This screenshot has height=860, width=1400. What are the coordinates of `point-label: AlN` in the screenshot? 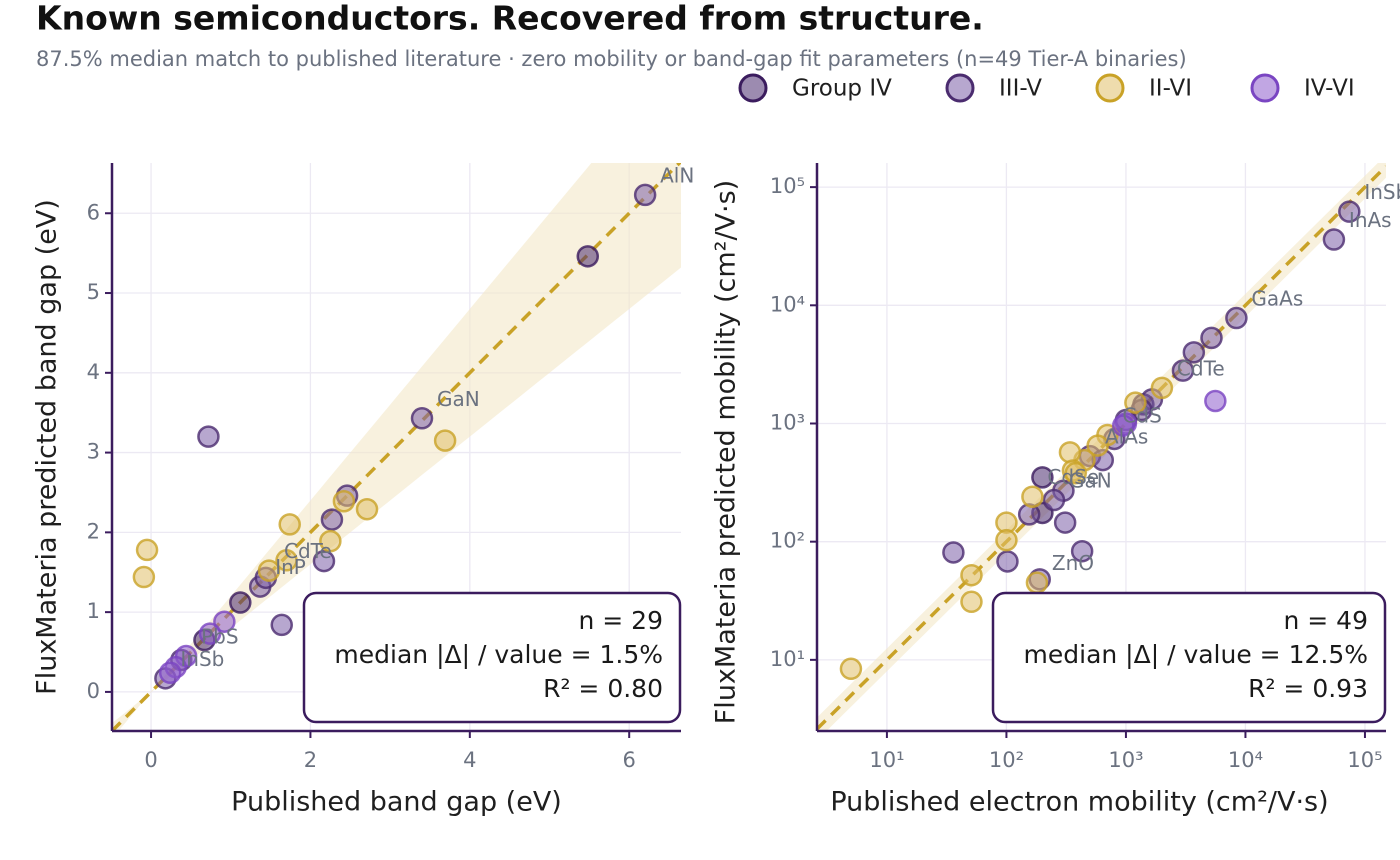 It's located at (677, 175).